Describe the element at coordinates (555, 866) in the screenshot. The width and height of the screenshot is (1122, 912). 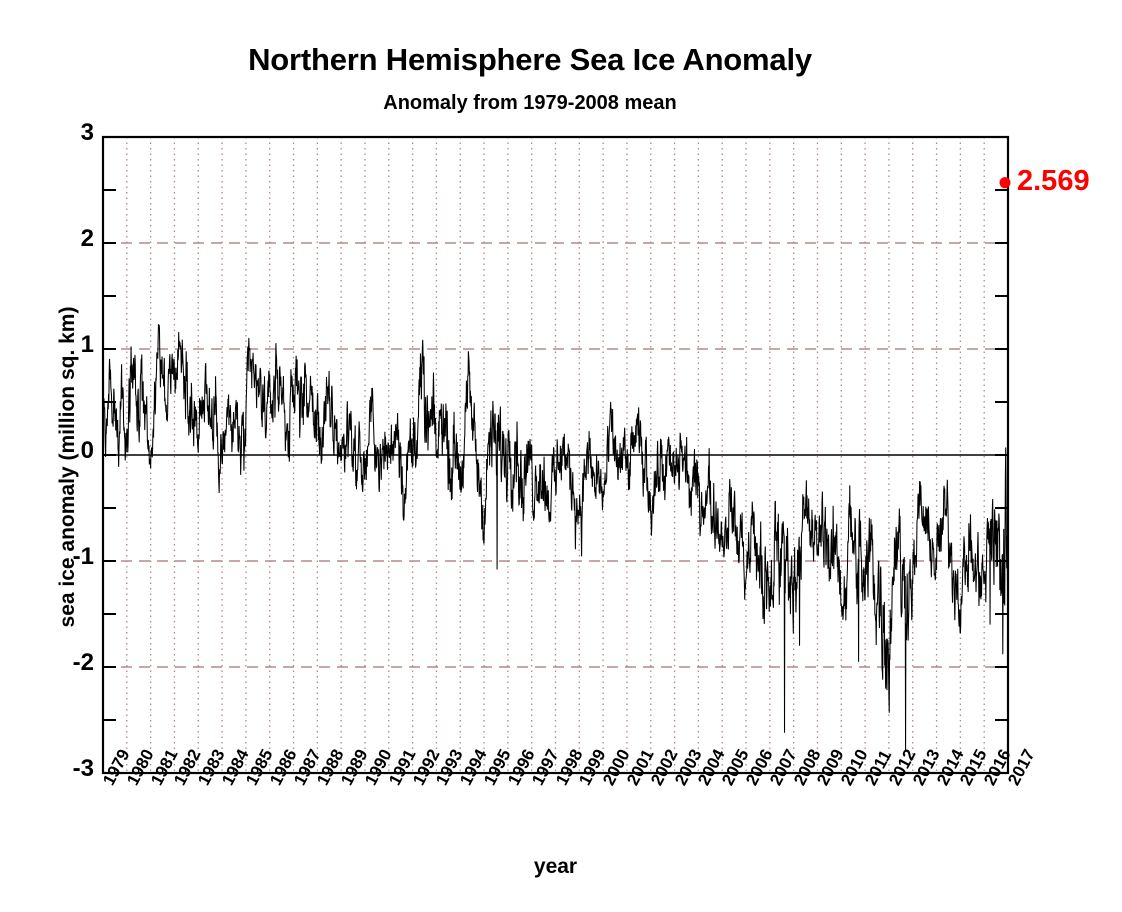
I see `x-axis-title: year` at that location.